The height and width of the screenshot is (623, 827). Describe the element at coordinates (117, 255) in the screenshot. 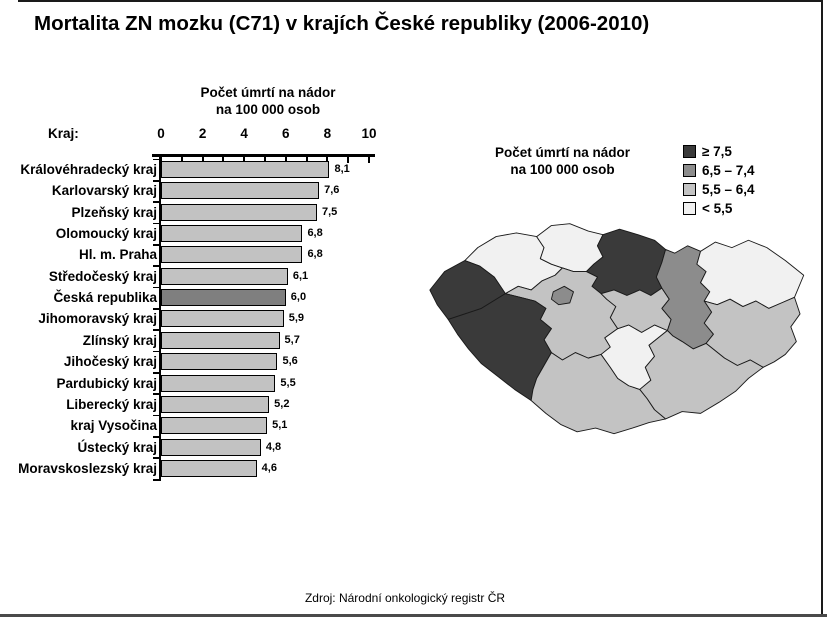

I see `bar-category-label: Hl. m. Praha` at that location.